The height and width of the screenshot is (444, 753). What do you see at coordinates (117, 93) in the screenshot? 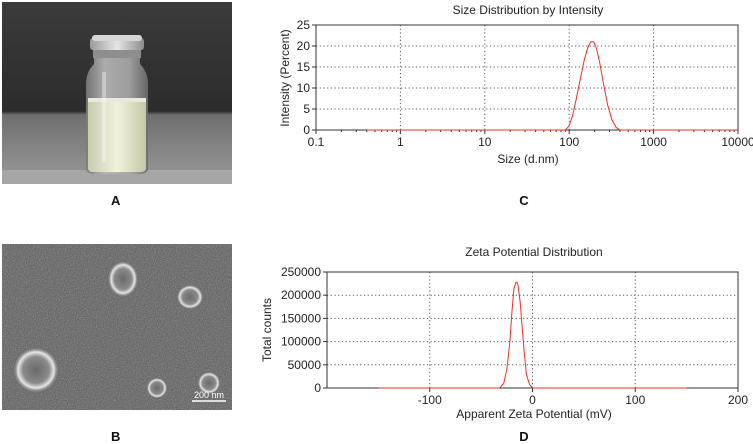
I see `vial-photo` at bounding box center [117, 93].